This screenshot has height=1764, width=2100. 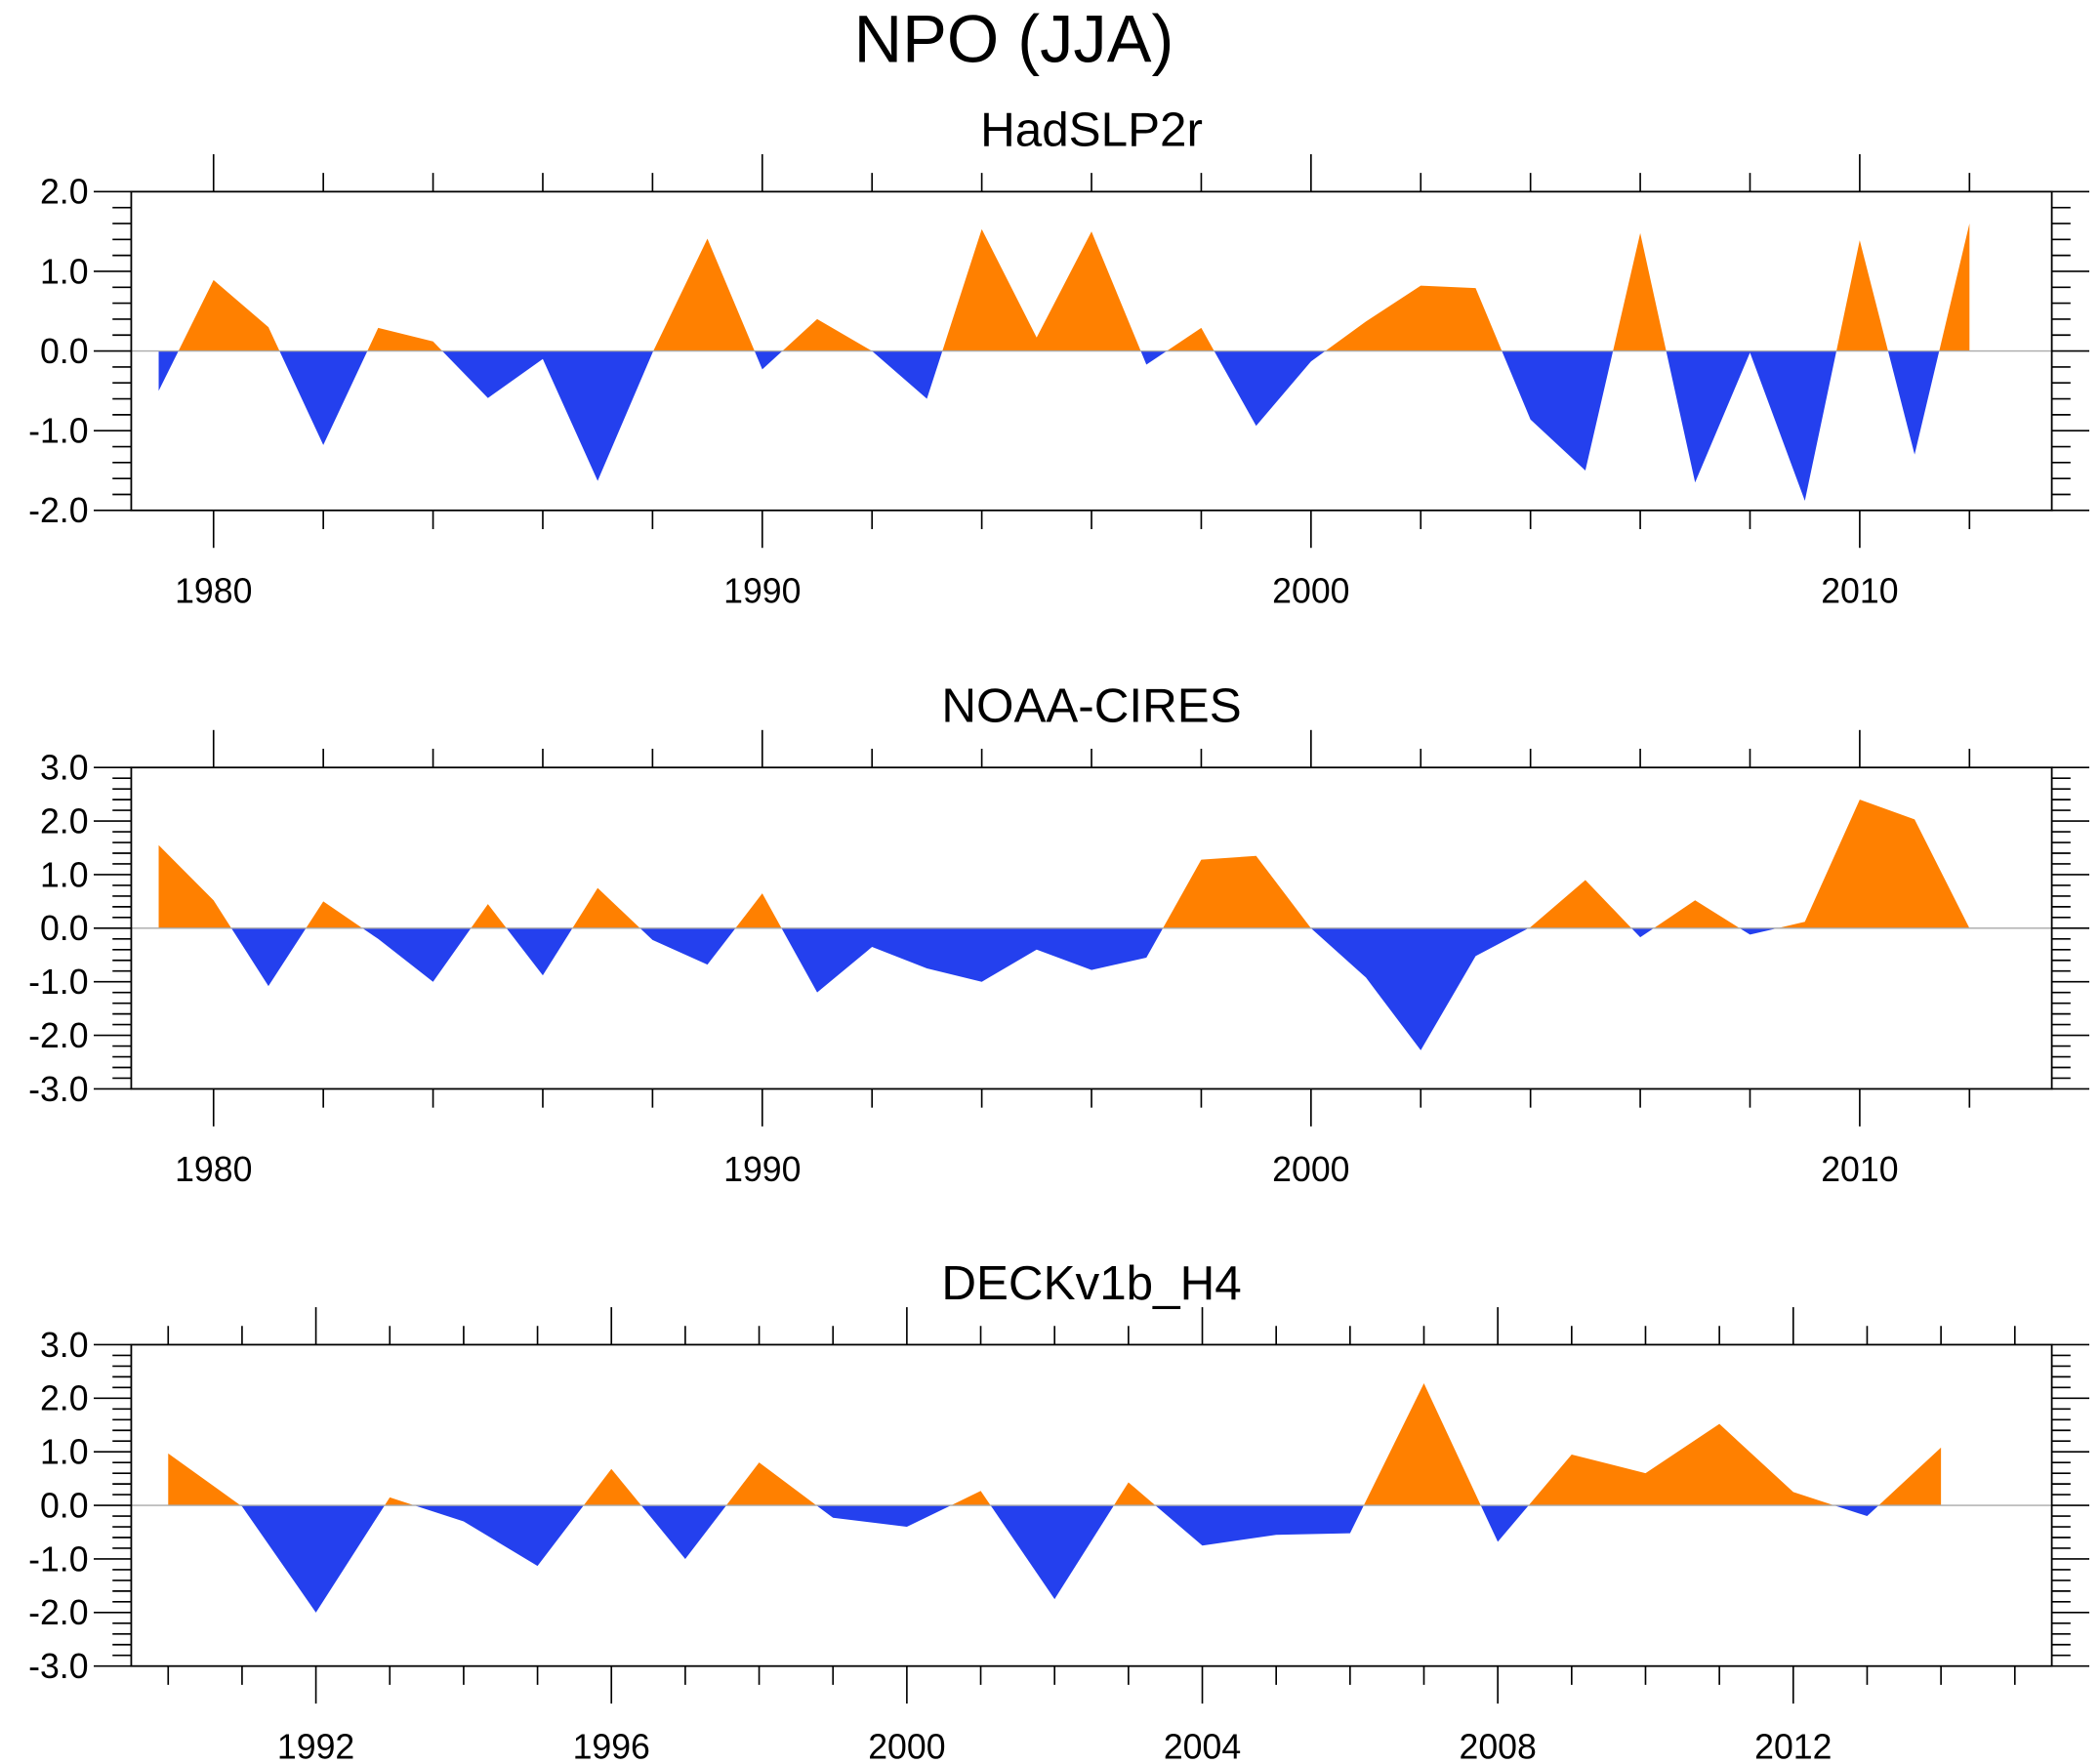 I want to click on main-title: NPO (JJA), so click(x=1014, y=38).